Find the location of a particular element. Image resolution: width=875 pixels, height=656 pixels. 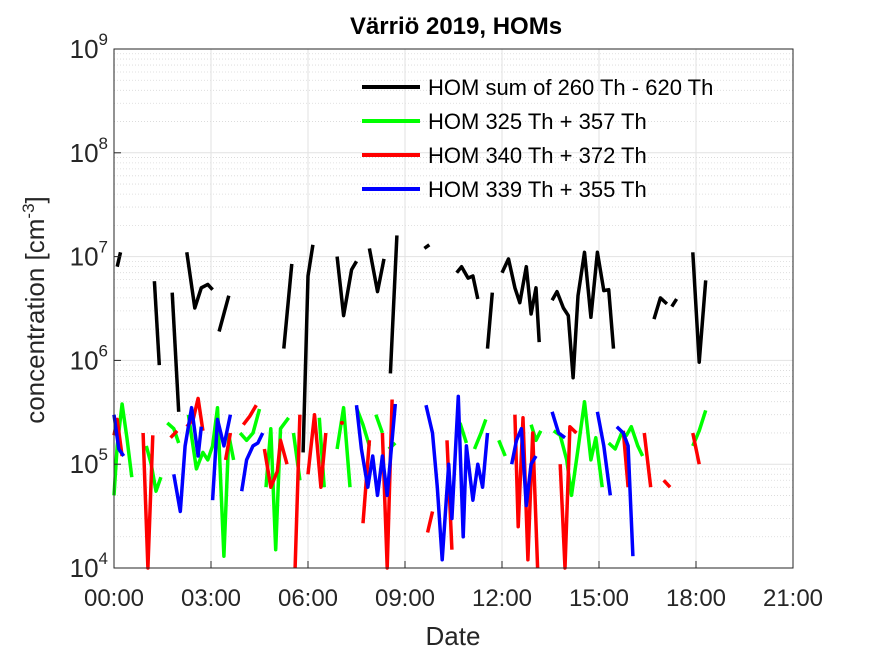

y-axis-label: concentration [cm-3] is located at coordinates (34, 310).